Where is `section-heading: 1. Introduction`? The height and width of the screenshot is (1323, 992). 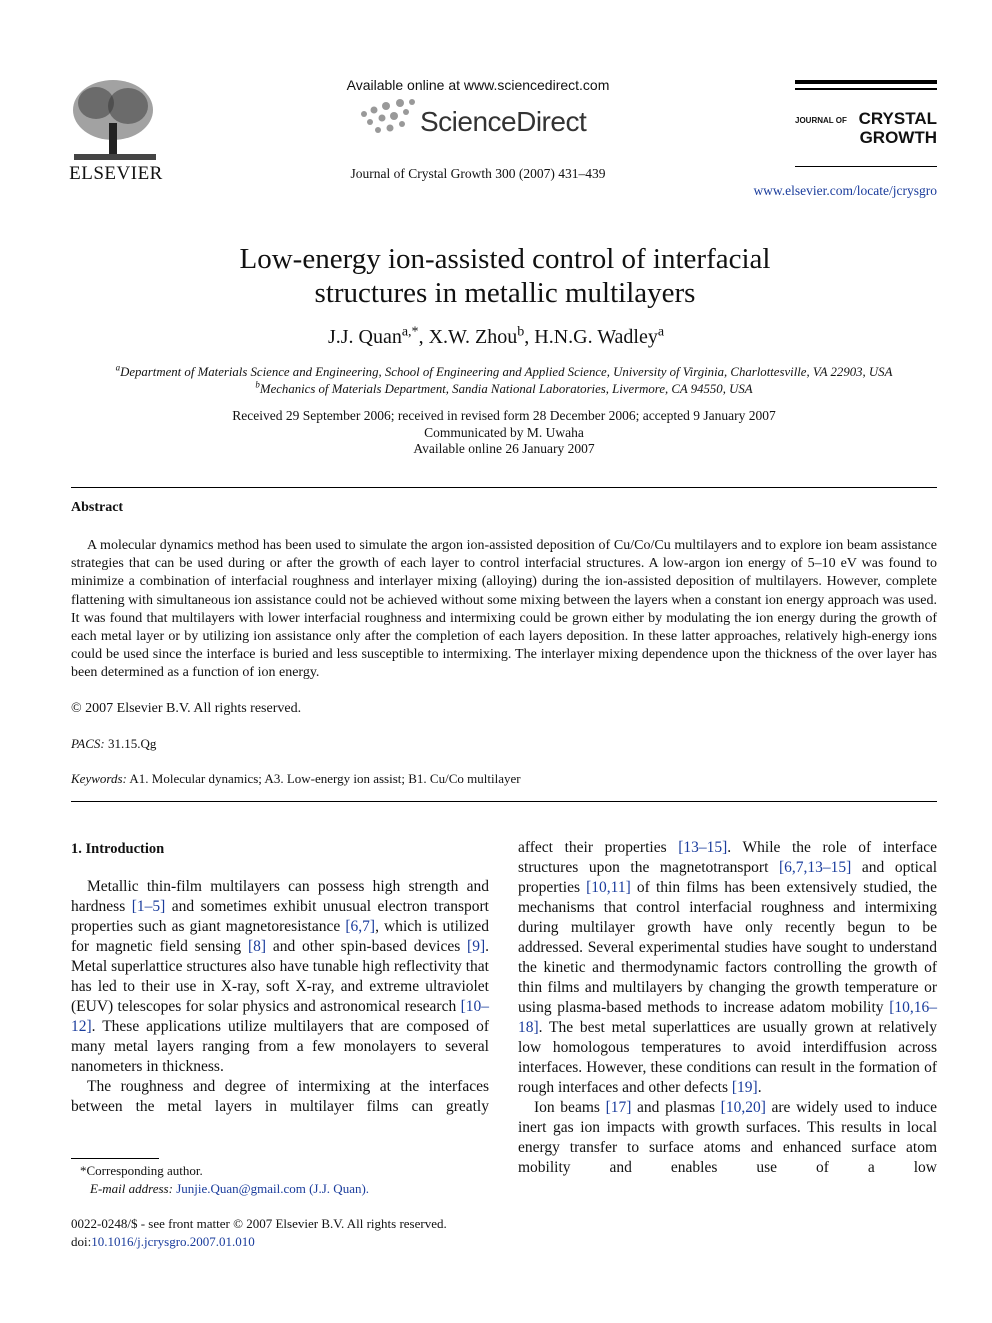
section-heading: 1. Introduction is located at coordinates (118, 849).